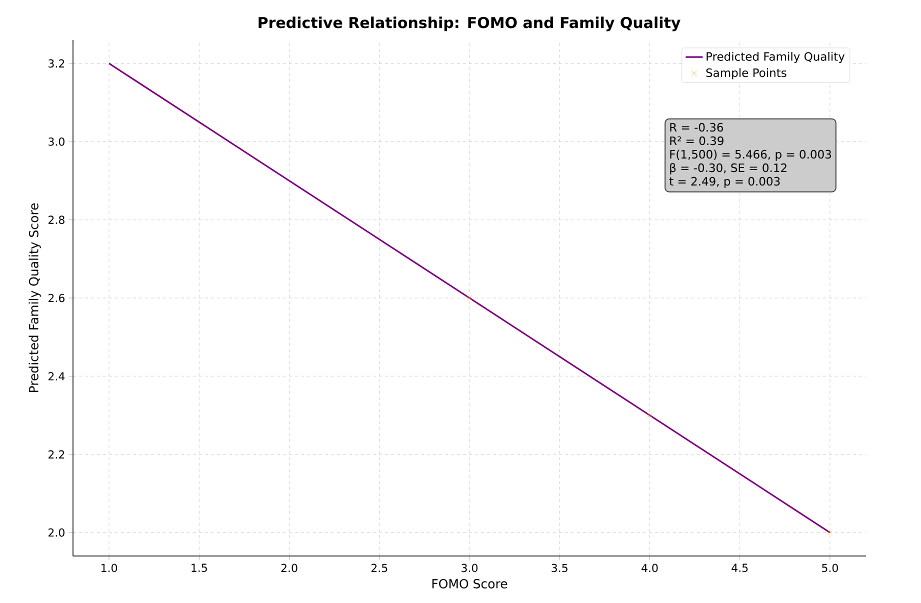 This screenshot has width=921, height=603. Describe the element at coordinates (379, 568) in the screenshot. I see `x-tick-label: 2.5` at that location.